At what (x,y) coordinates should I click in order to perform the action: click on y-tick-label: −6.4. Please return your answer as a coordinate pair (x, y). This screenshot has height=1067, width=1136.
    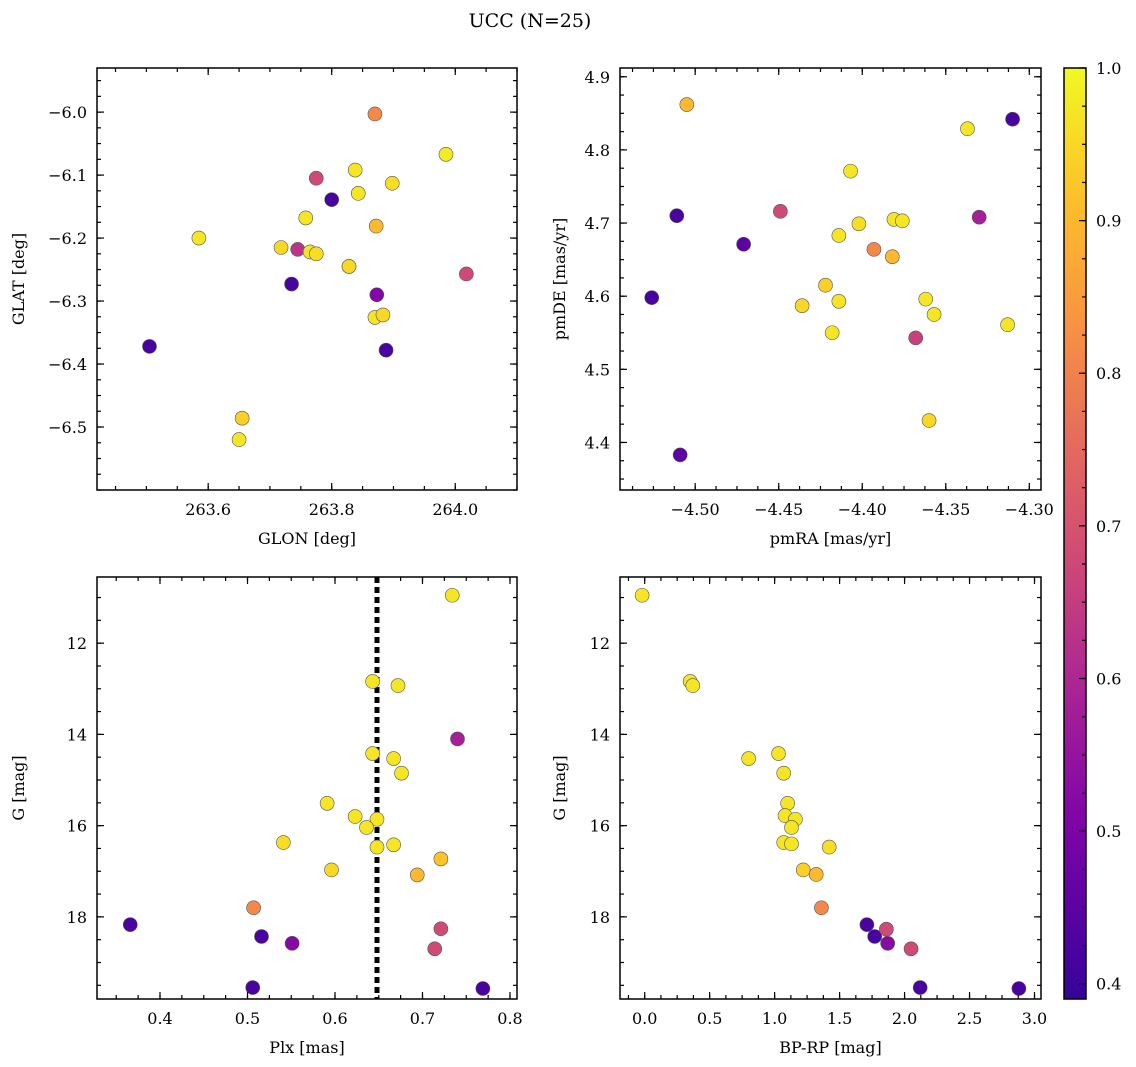
    Looking at the image, I should click on (67, 364).